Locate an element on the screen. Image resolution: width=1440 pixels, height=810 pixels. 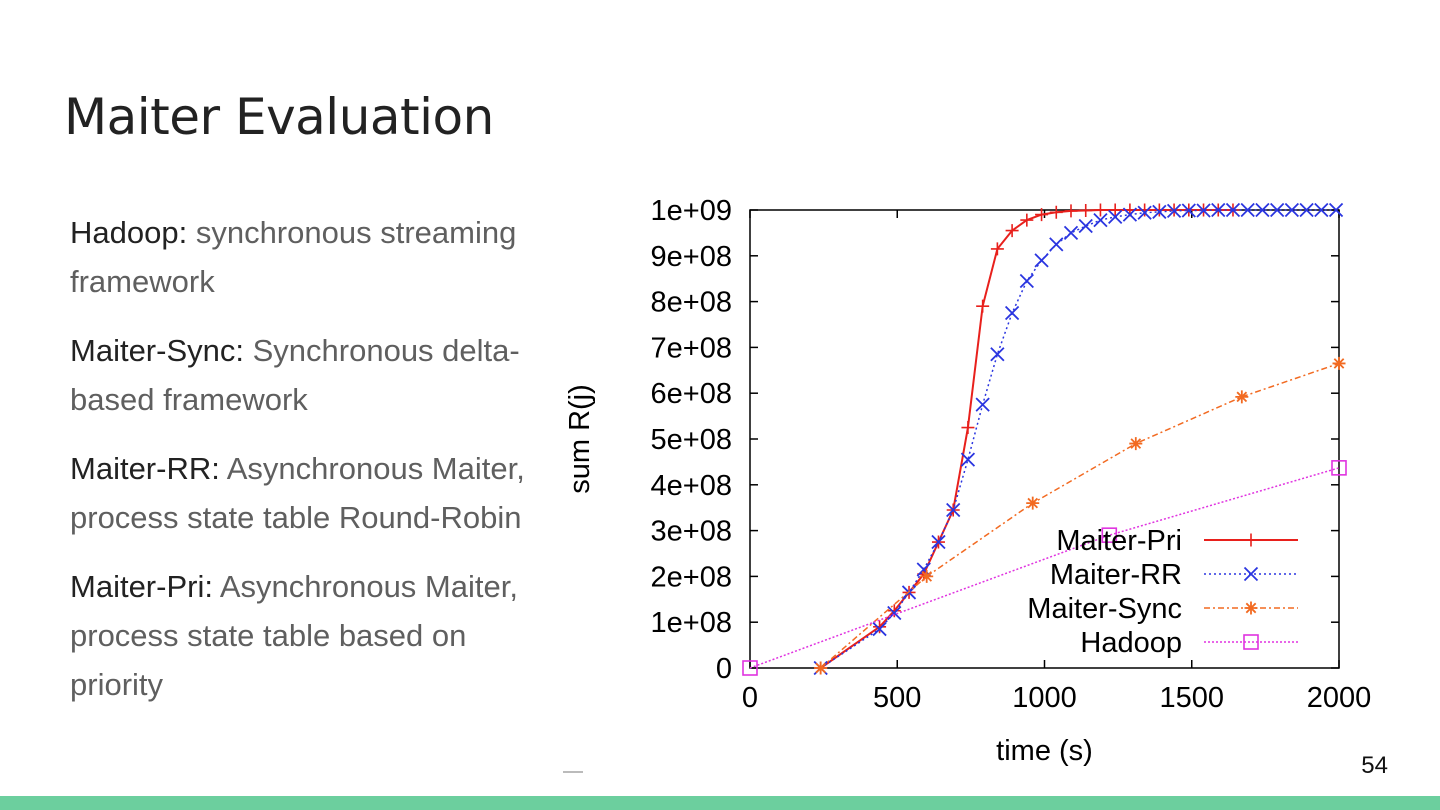
definition-term: Maiter-Pri is located at coordinates (137, 586).